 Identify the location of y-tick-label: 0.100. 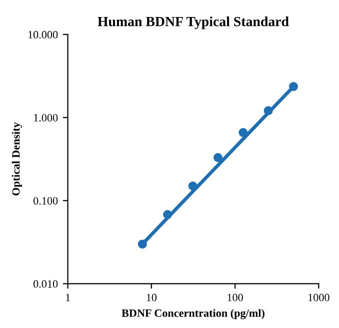
(46, 201).